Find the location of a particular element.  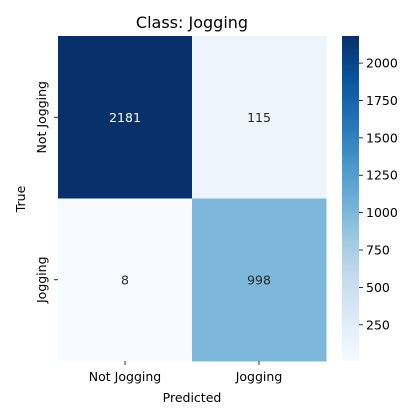

cell-value-label: 2181 is located at coordinates (125, 117).